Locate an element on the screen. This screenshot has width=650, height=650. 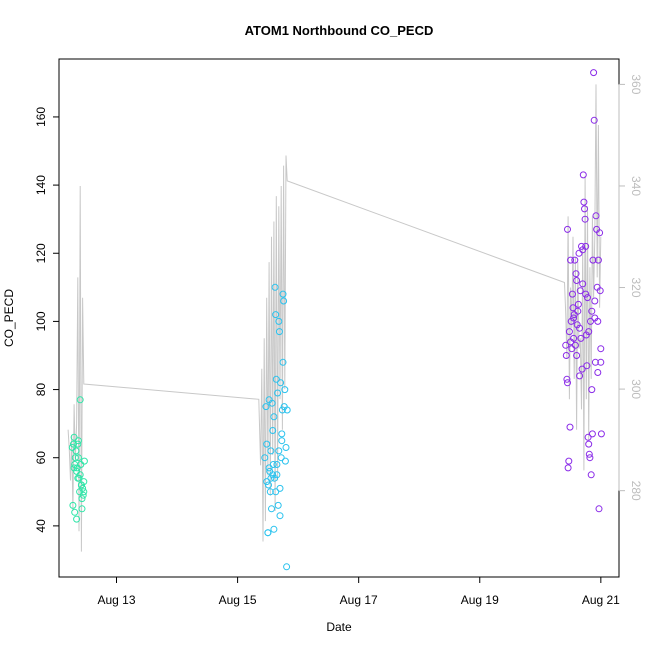
y2-tick-label: 340 is located at coordinates (636, 186).